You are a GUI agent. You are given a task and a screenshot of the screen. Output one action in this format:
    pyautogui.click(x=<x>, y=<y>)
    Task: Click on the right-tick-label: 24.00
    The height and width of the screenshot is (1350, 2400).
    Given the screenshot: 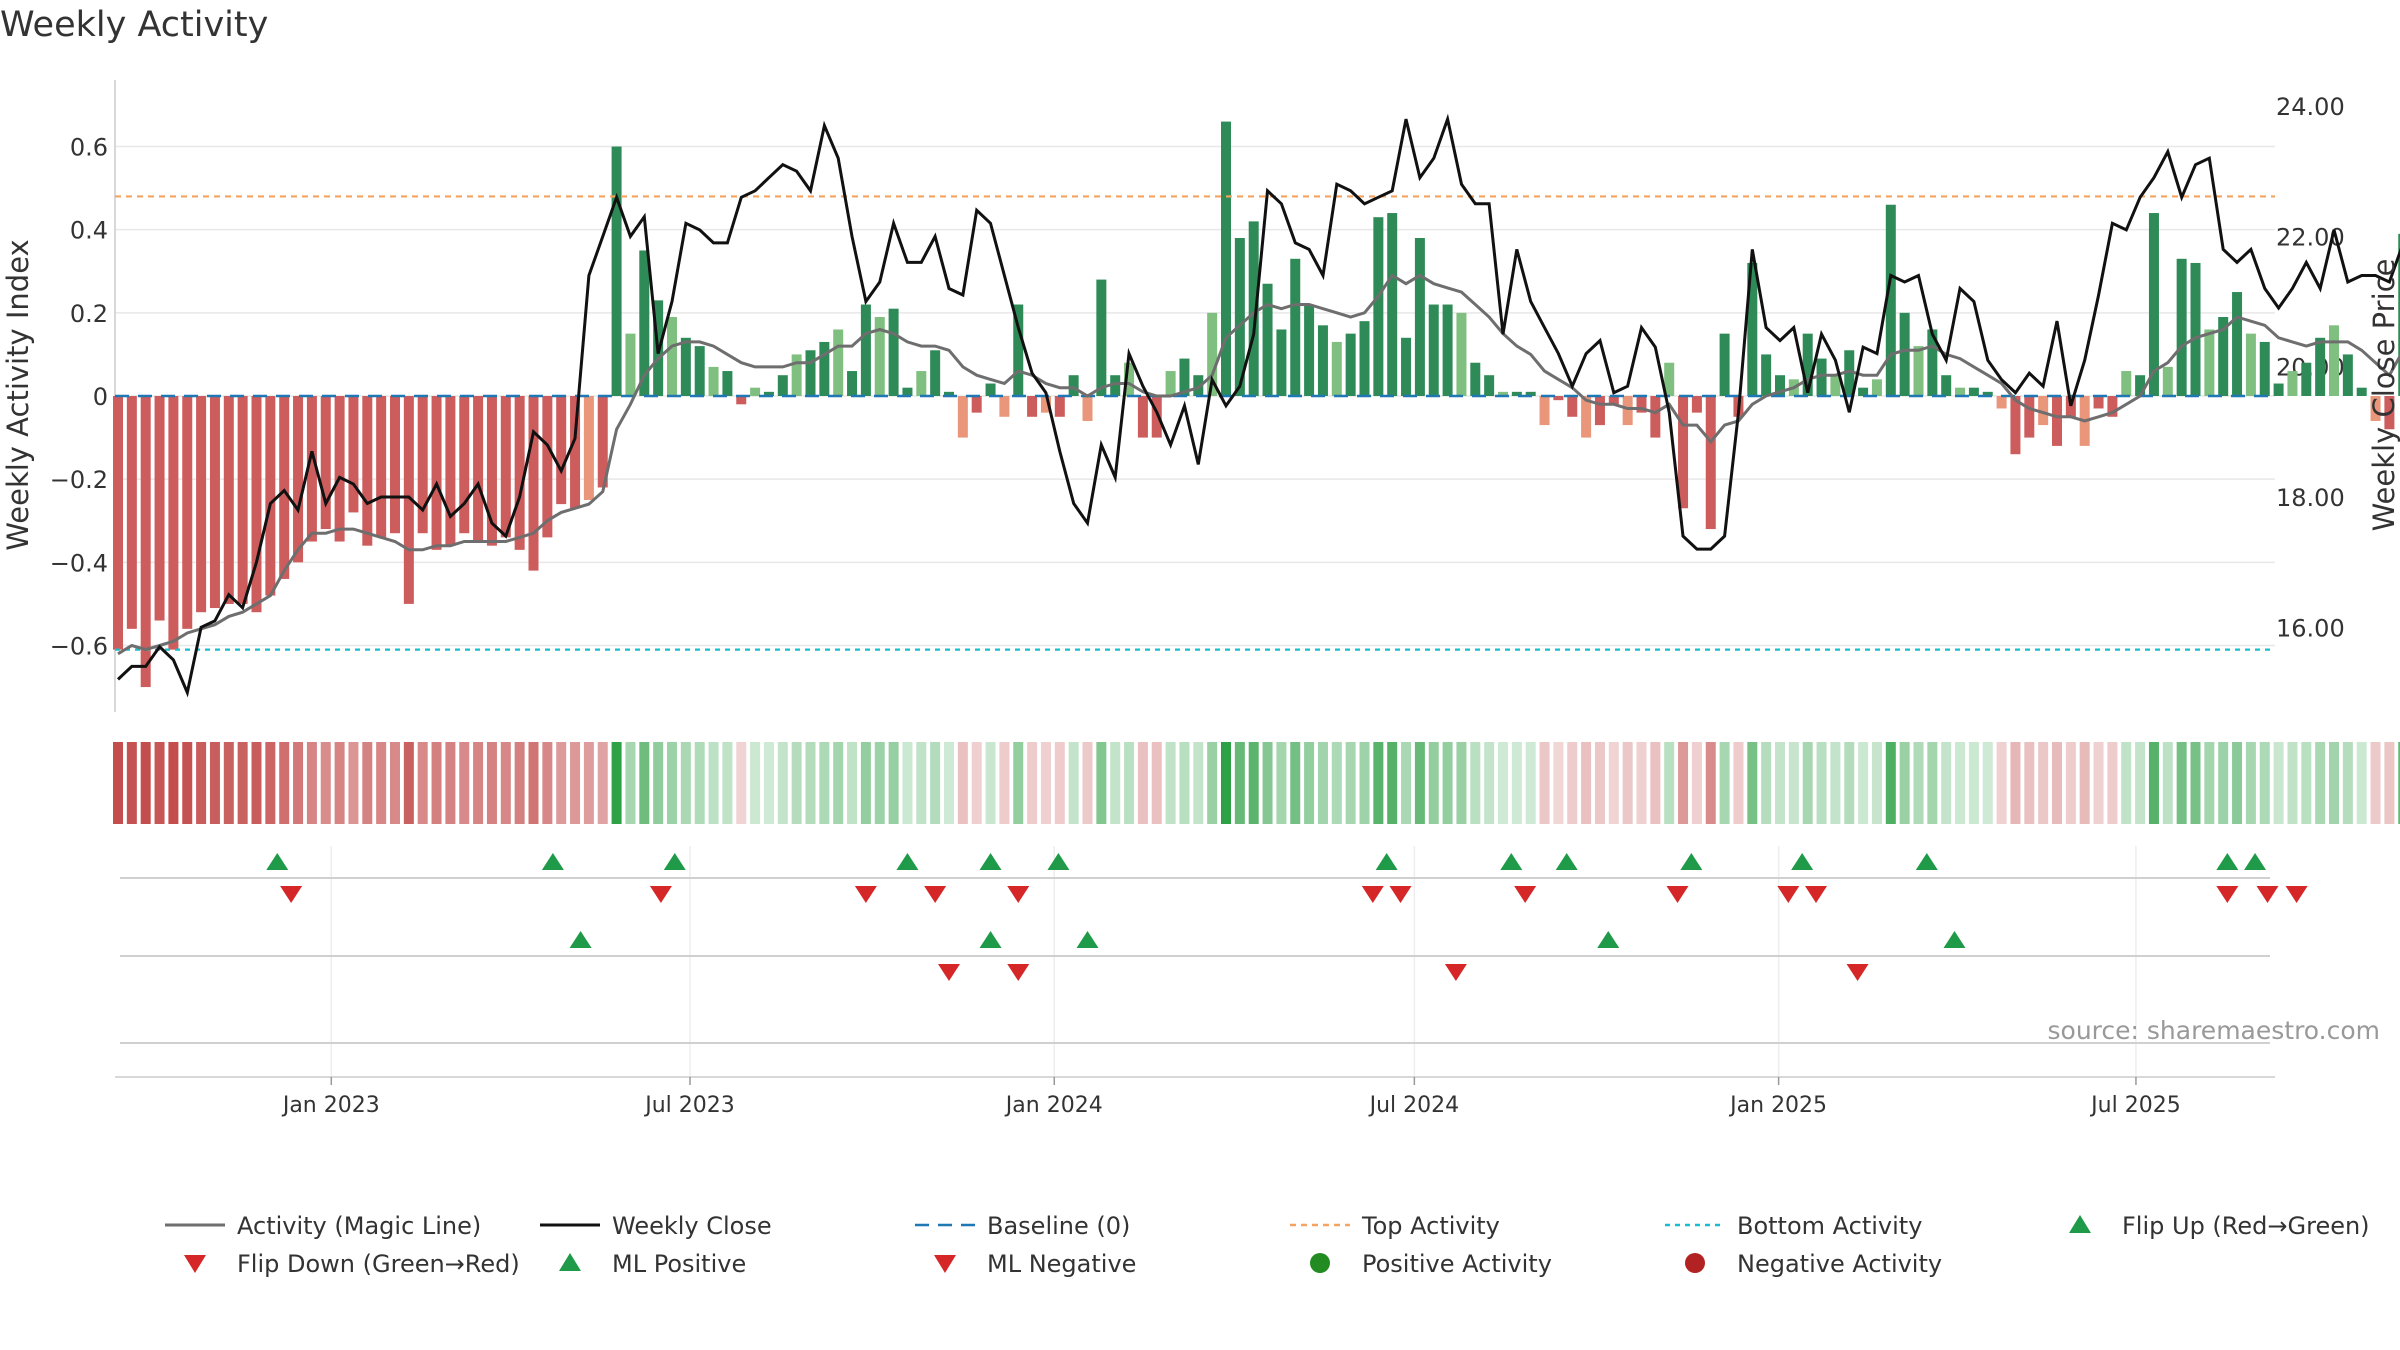 What is the action you would take?
    pyautogui.click(x=2310, y=107)
    